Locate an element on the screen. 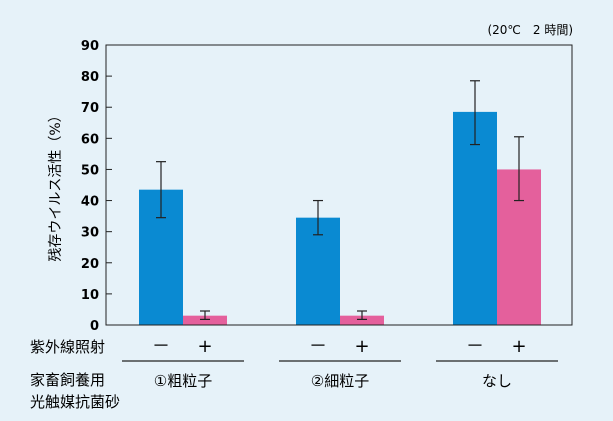 This screenshot has height=421, width=613. category-groups: － + ①粗粒子 － + ②細粒子 － + なし is located at coordinates (340, 363).